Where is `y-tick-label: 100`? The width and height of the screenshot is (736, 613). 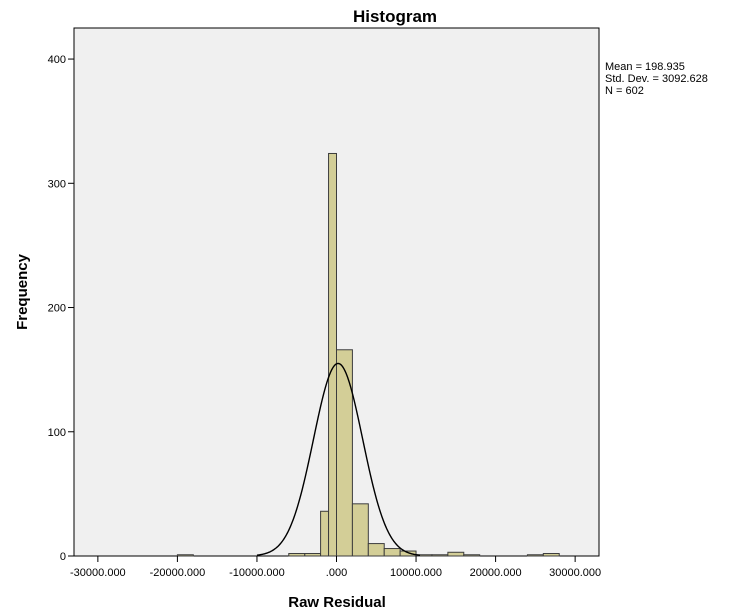 y-tick-label: 100 is located at coordinates (57, 433).